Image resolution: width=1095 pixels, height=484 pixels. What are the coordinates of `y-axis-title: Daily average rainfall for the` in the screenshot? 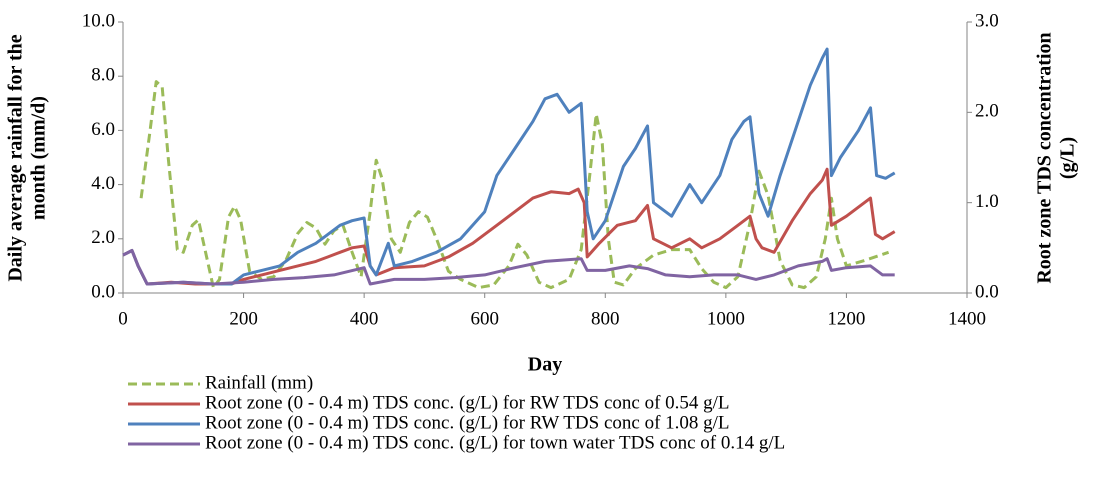 It's located at (16, 157).